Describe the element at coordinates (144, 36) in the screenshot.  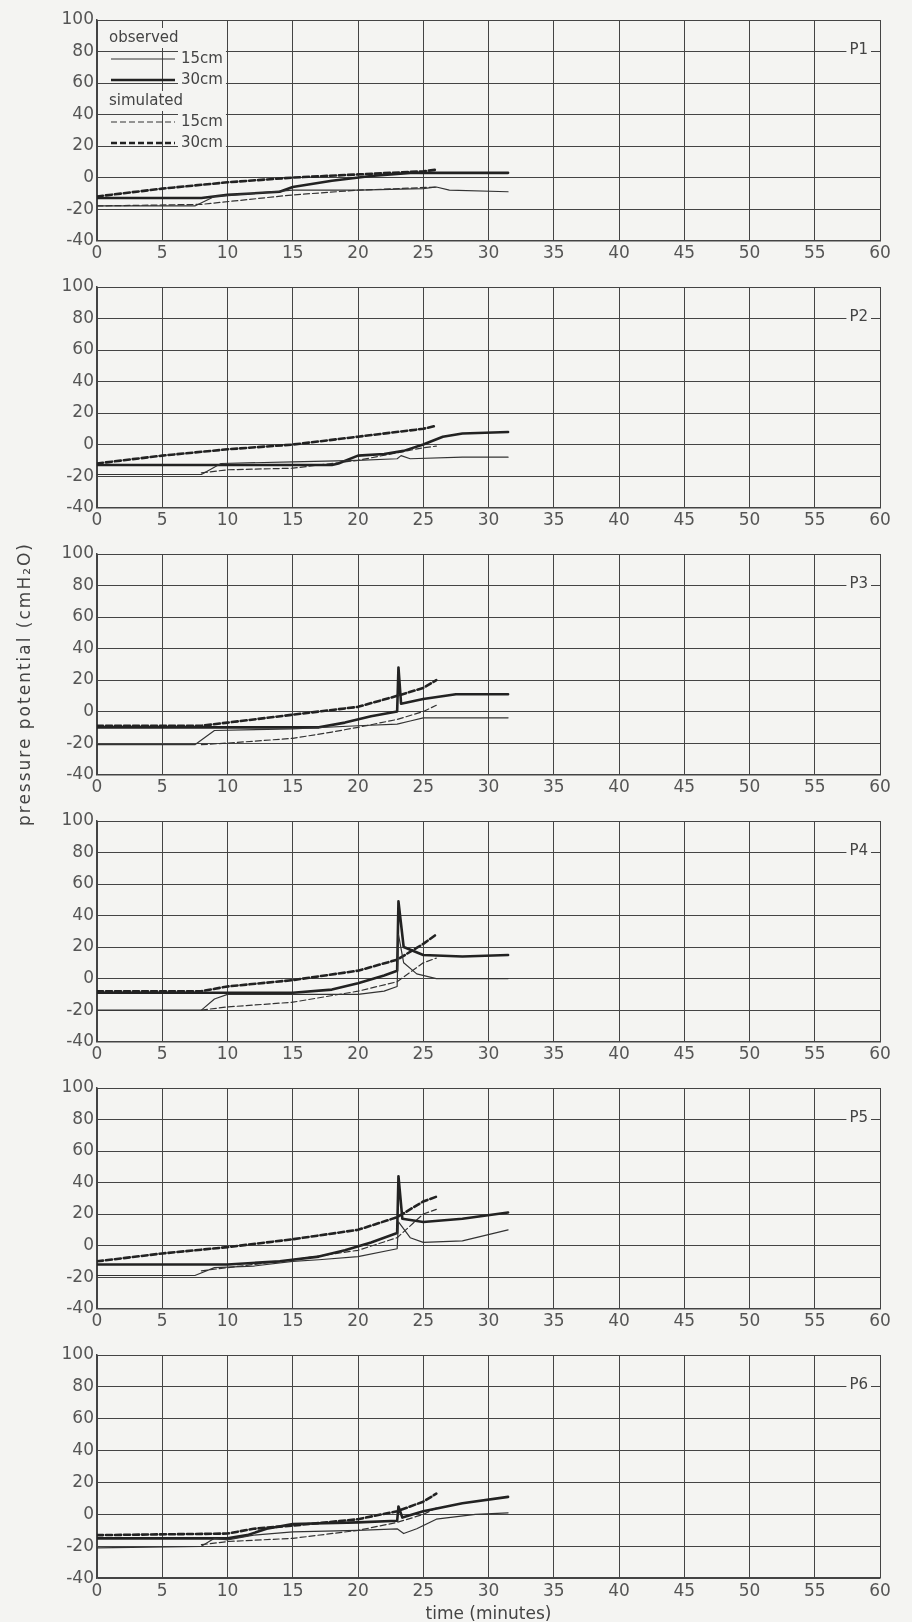
I see `annotation: observed` at that location.